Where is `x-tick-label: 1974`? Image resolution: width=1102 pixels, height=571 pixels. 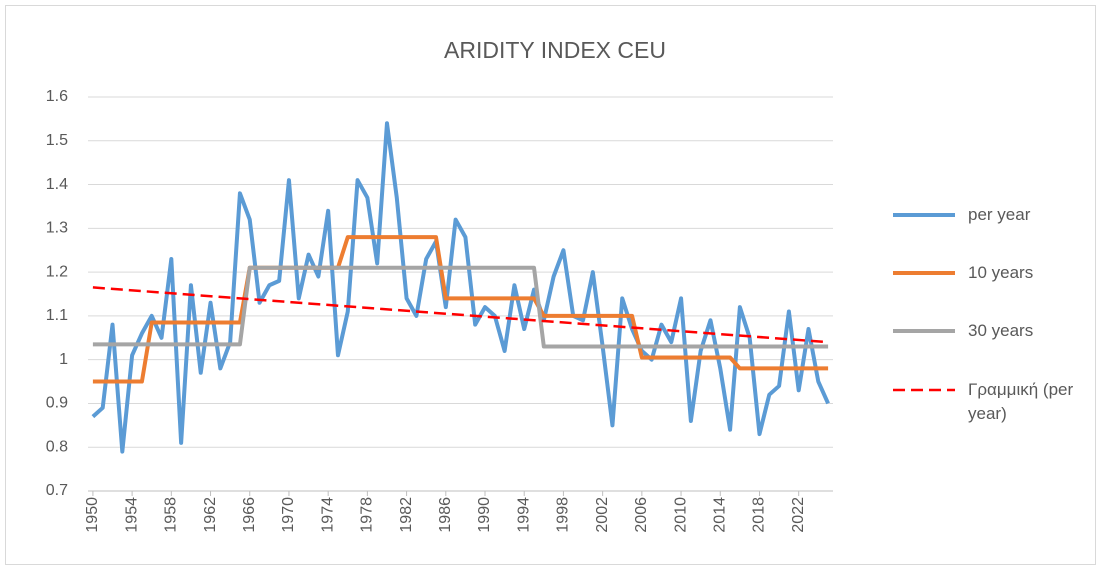
x-tick-label: 1974 is located at coordinates (327, 515).